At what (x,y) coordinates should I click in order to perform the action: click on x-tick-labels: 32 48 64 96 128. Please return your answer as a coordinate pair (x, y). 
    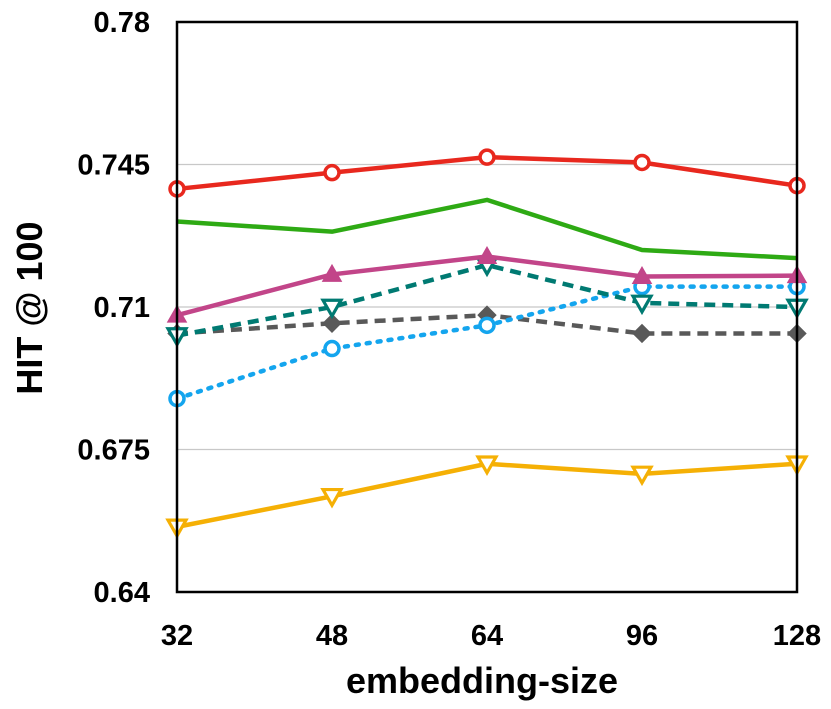
    Looking at the image, I should click on (491, 636).